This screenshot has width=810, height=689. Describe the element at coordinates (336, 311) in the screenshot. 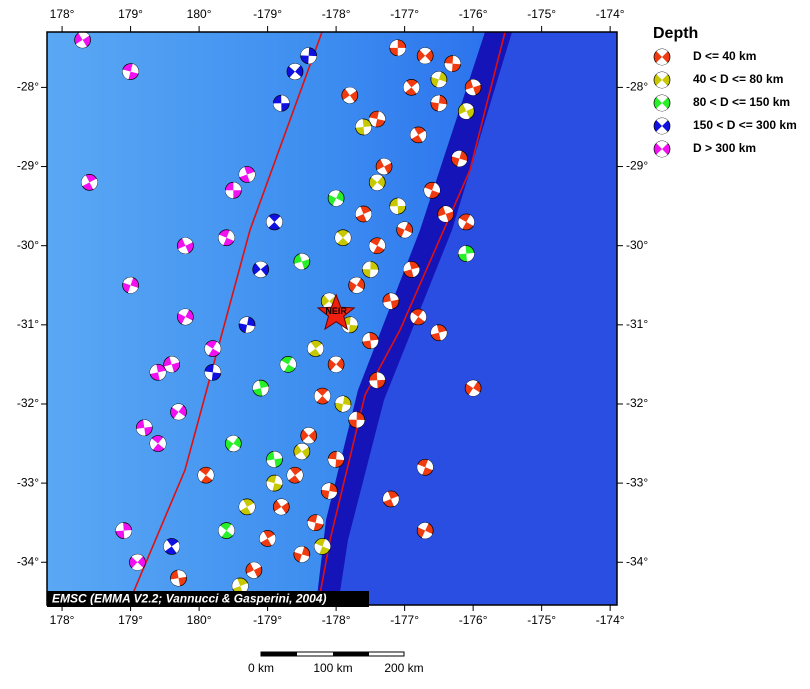

I see `station-label: NEIR` at that location.